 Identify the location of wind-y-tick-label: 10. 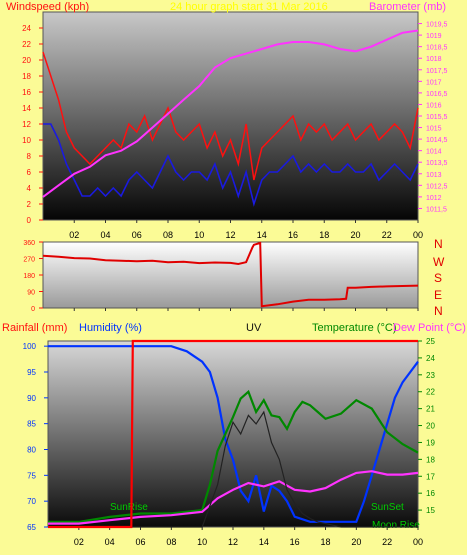
(26, 140).